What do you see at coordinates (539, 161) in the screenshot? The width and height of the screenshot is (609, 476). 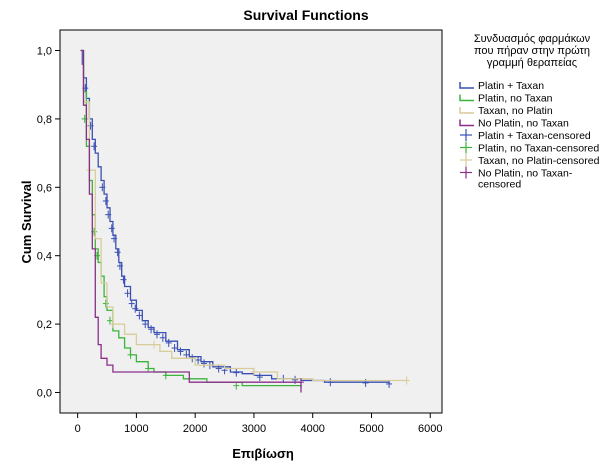 I see `legend-label: Taxan, no Platin-censored` at bounding box center [539, 161].